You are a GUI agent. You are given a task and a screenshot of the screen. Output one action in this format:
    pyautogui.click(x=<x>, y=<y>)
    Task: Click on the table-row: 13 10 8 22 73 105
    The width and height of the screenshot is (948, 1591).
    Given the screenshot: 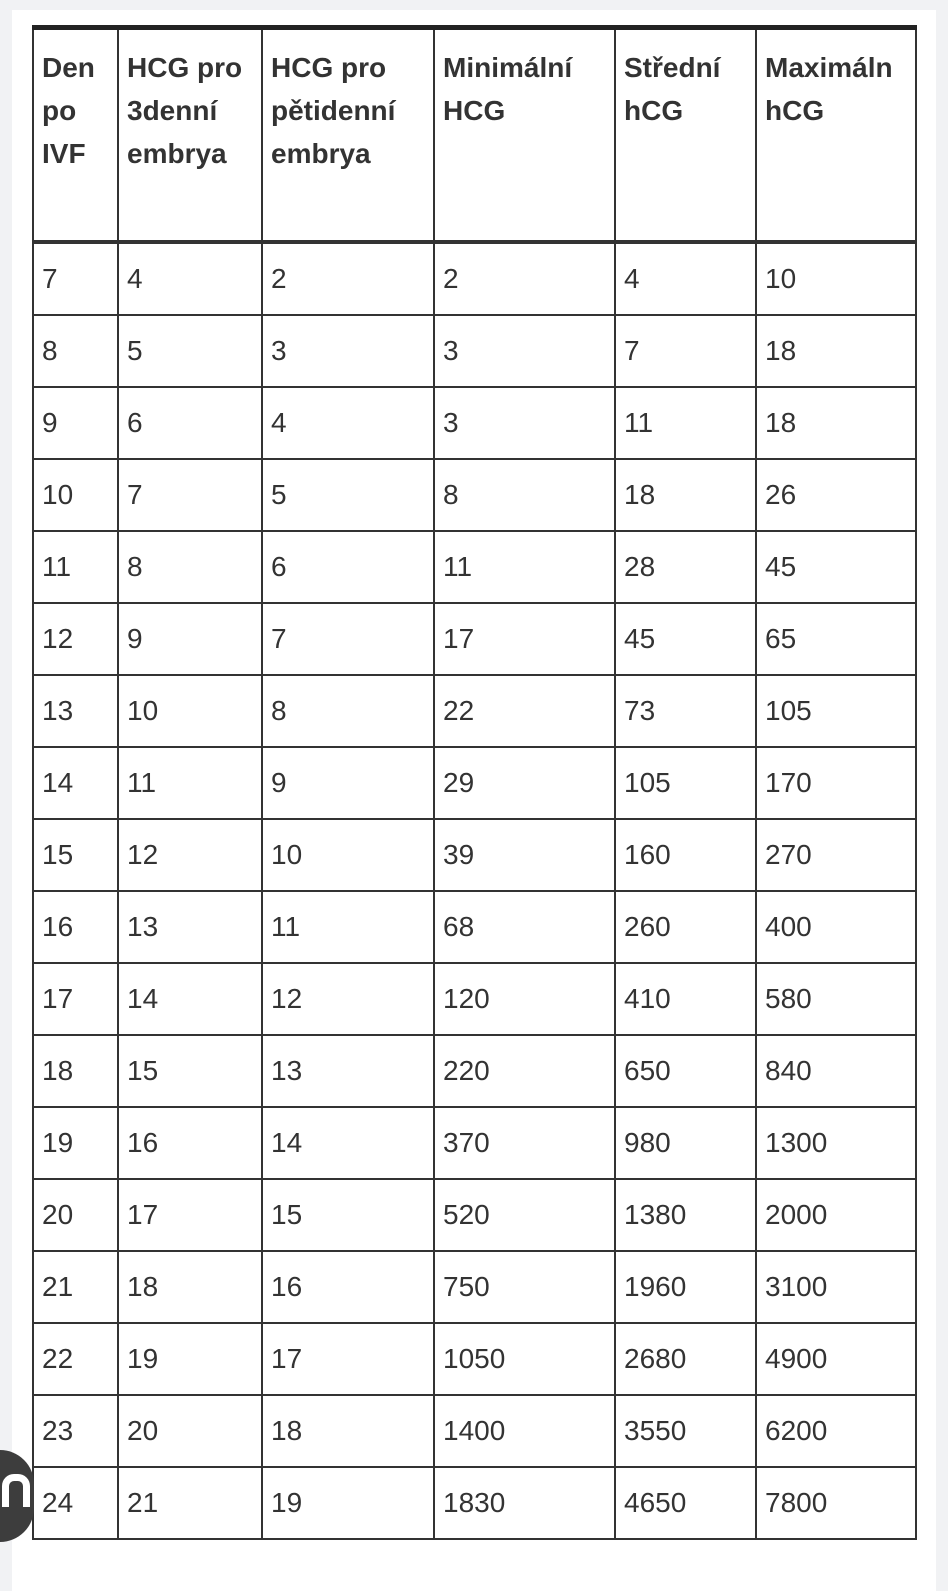 What is the action you would take?
    pyautogui.click(x=474, y=711)
    